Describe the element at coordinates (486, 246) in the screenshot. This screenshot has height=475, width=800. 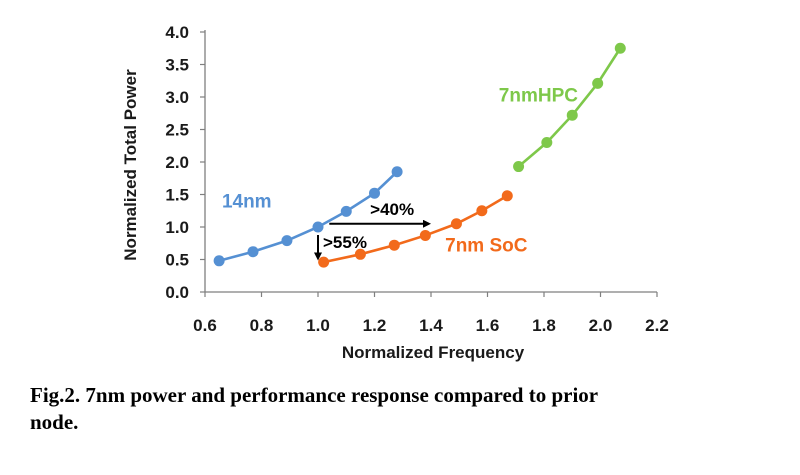
I see `series-label-7nm-soc: 7nm SoC` at that location.